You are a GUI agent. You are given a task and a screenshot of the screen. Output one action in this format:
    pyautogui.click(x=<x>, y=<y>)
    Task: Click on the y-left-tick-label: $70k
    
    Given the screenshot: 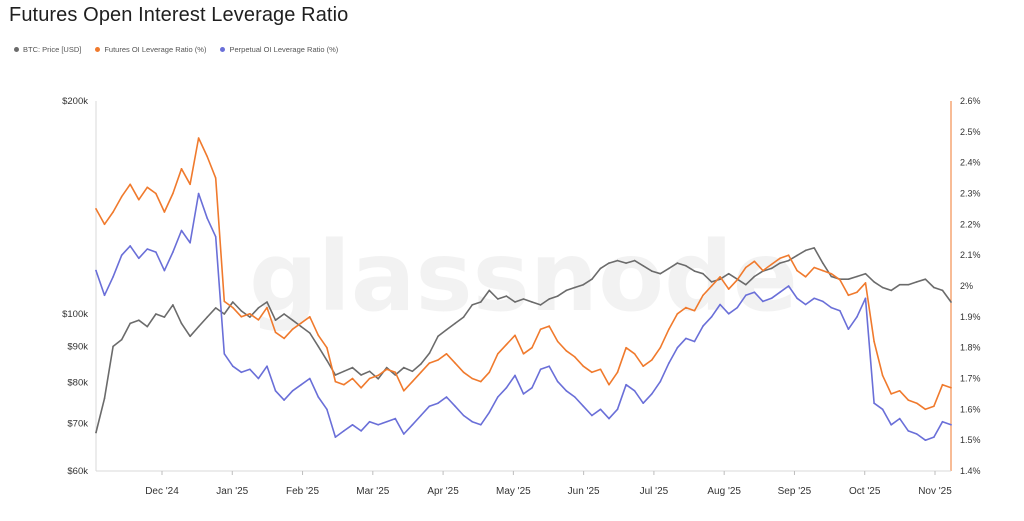 What is the action you would take?
    pyautogui.click(x=77, y=424)
    